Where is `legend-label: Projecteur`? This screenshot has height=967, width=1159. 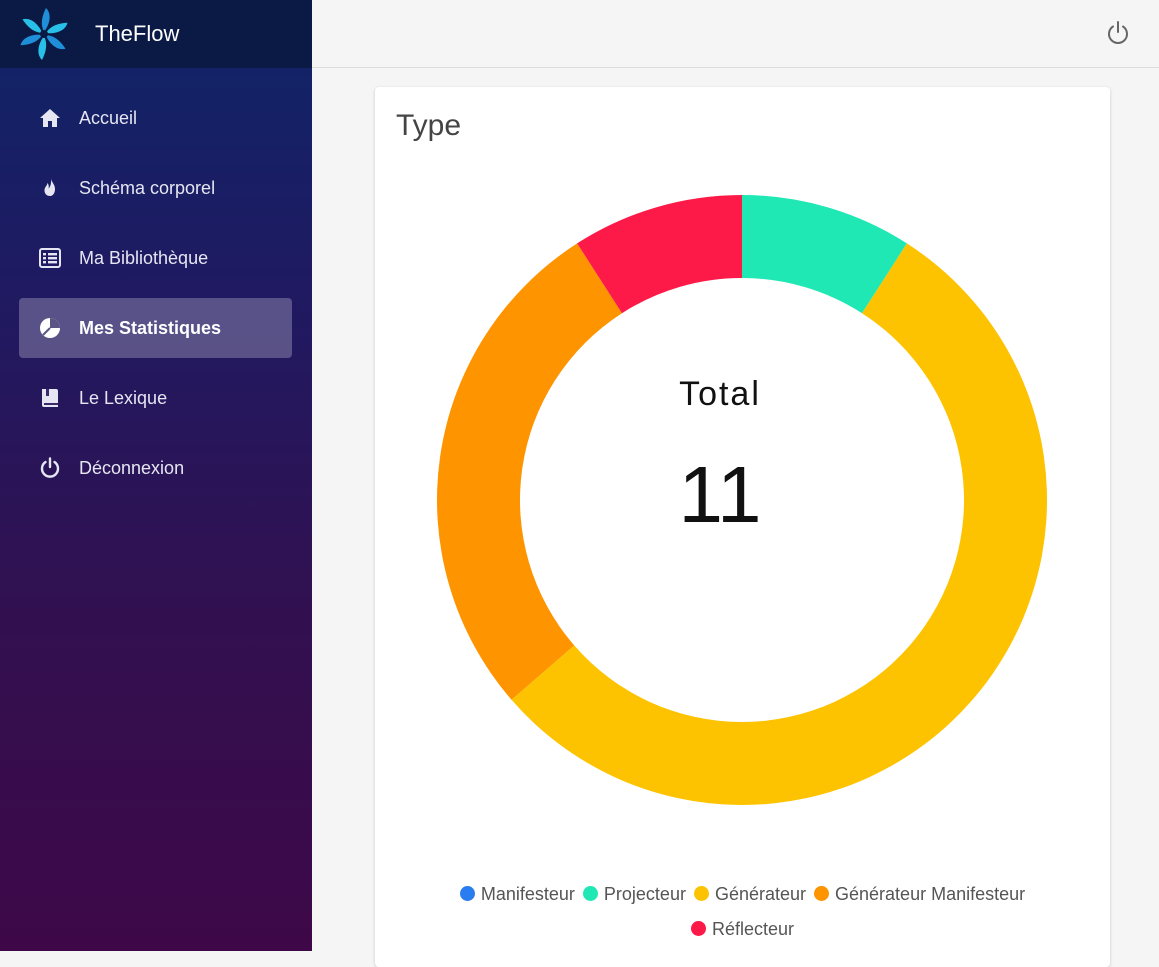 legend-label: Projecteur is located at coordinates (644, 894).